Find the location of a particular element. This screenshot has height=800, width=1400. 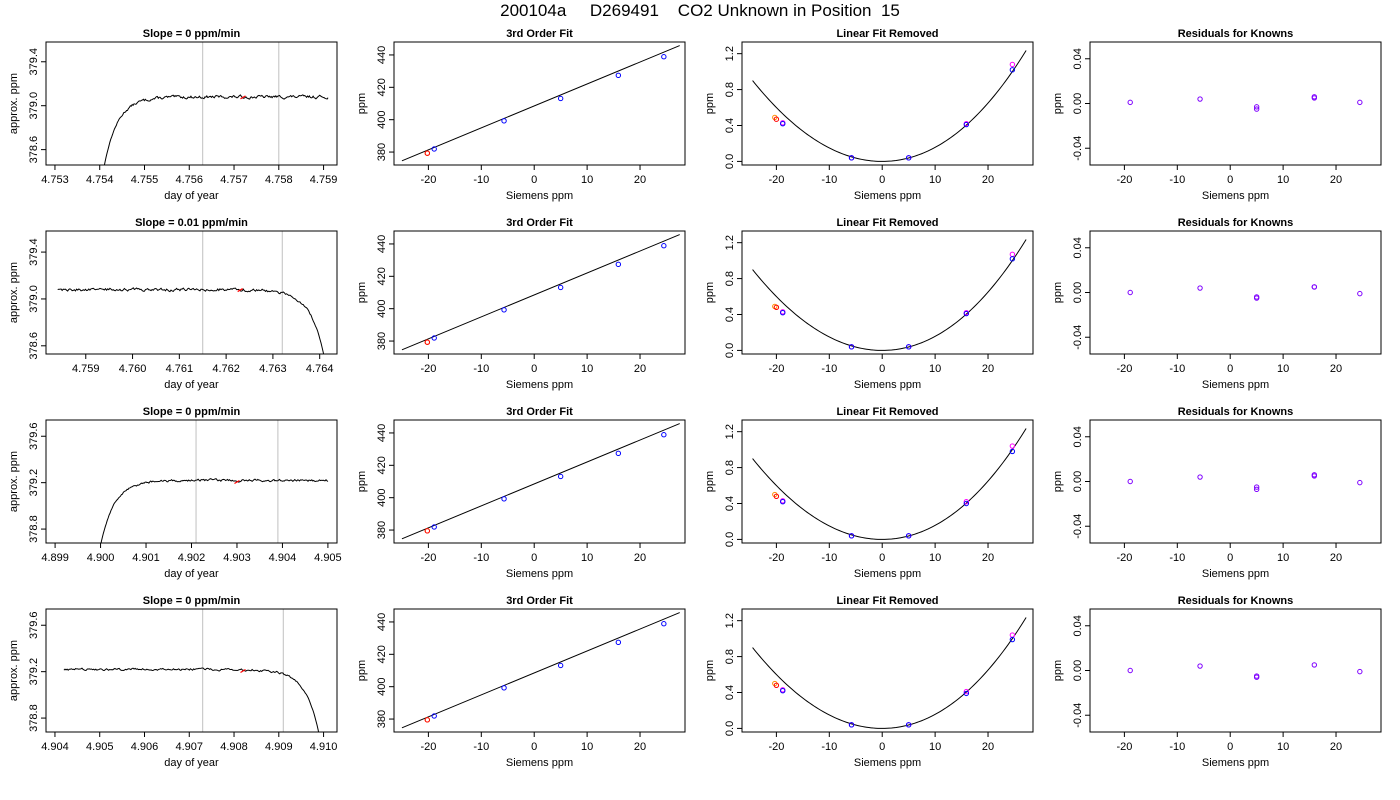

y-tick-label: 0.0 is located at coordinates (730, 728).